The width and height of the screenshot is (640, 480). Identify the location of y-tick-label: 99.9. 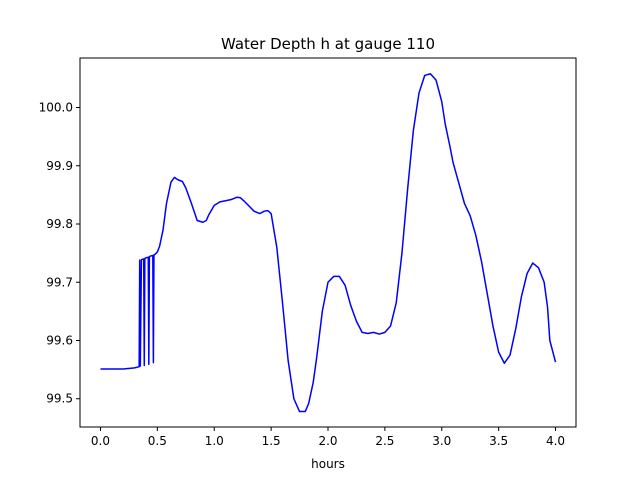
(59, 166).